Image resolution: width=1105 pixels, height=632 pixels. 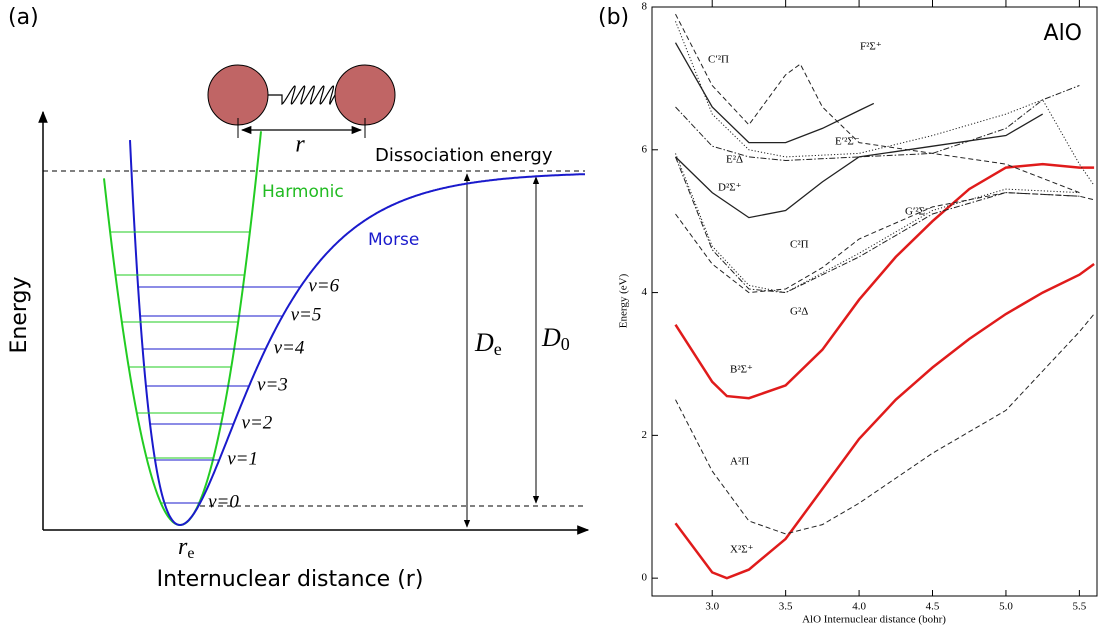 I want to click on level-label: v=1, so click(x=242, y=458).